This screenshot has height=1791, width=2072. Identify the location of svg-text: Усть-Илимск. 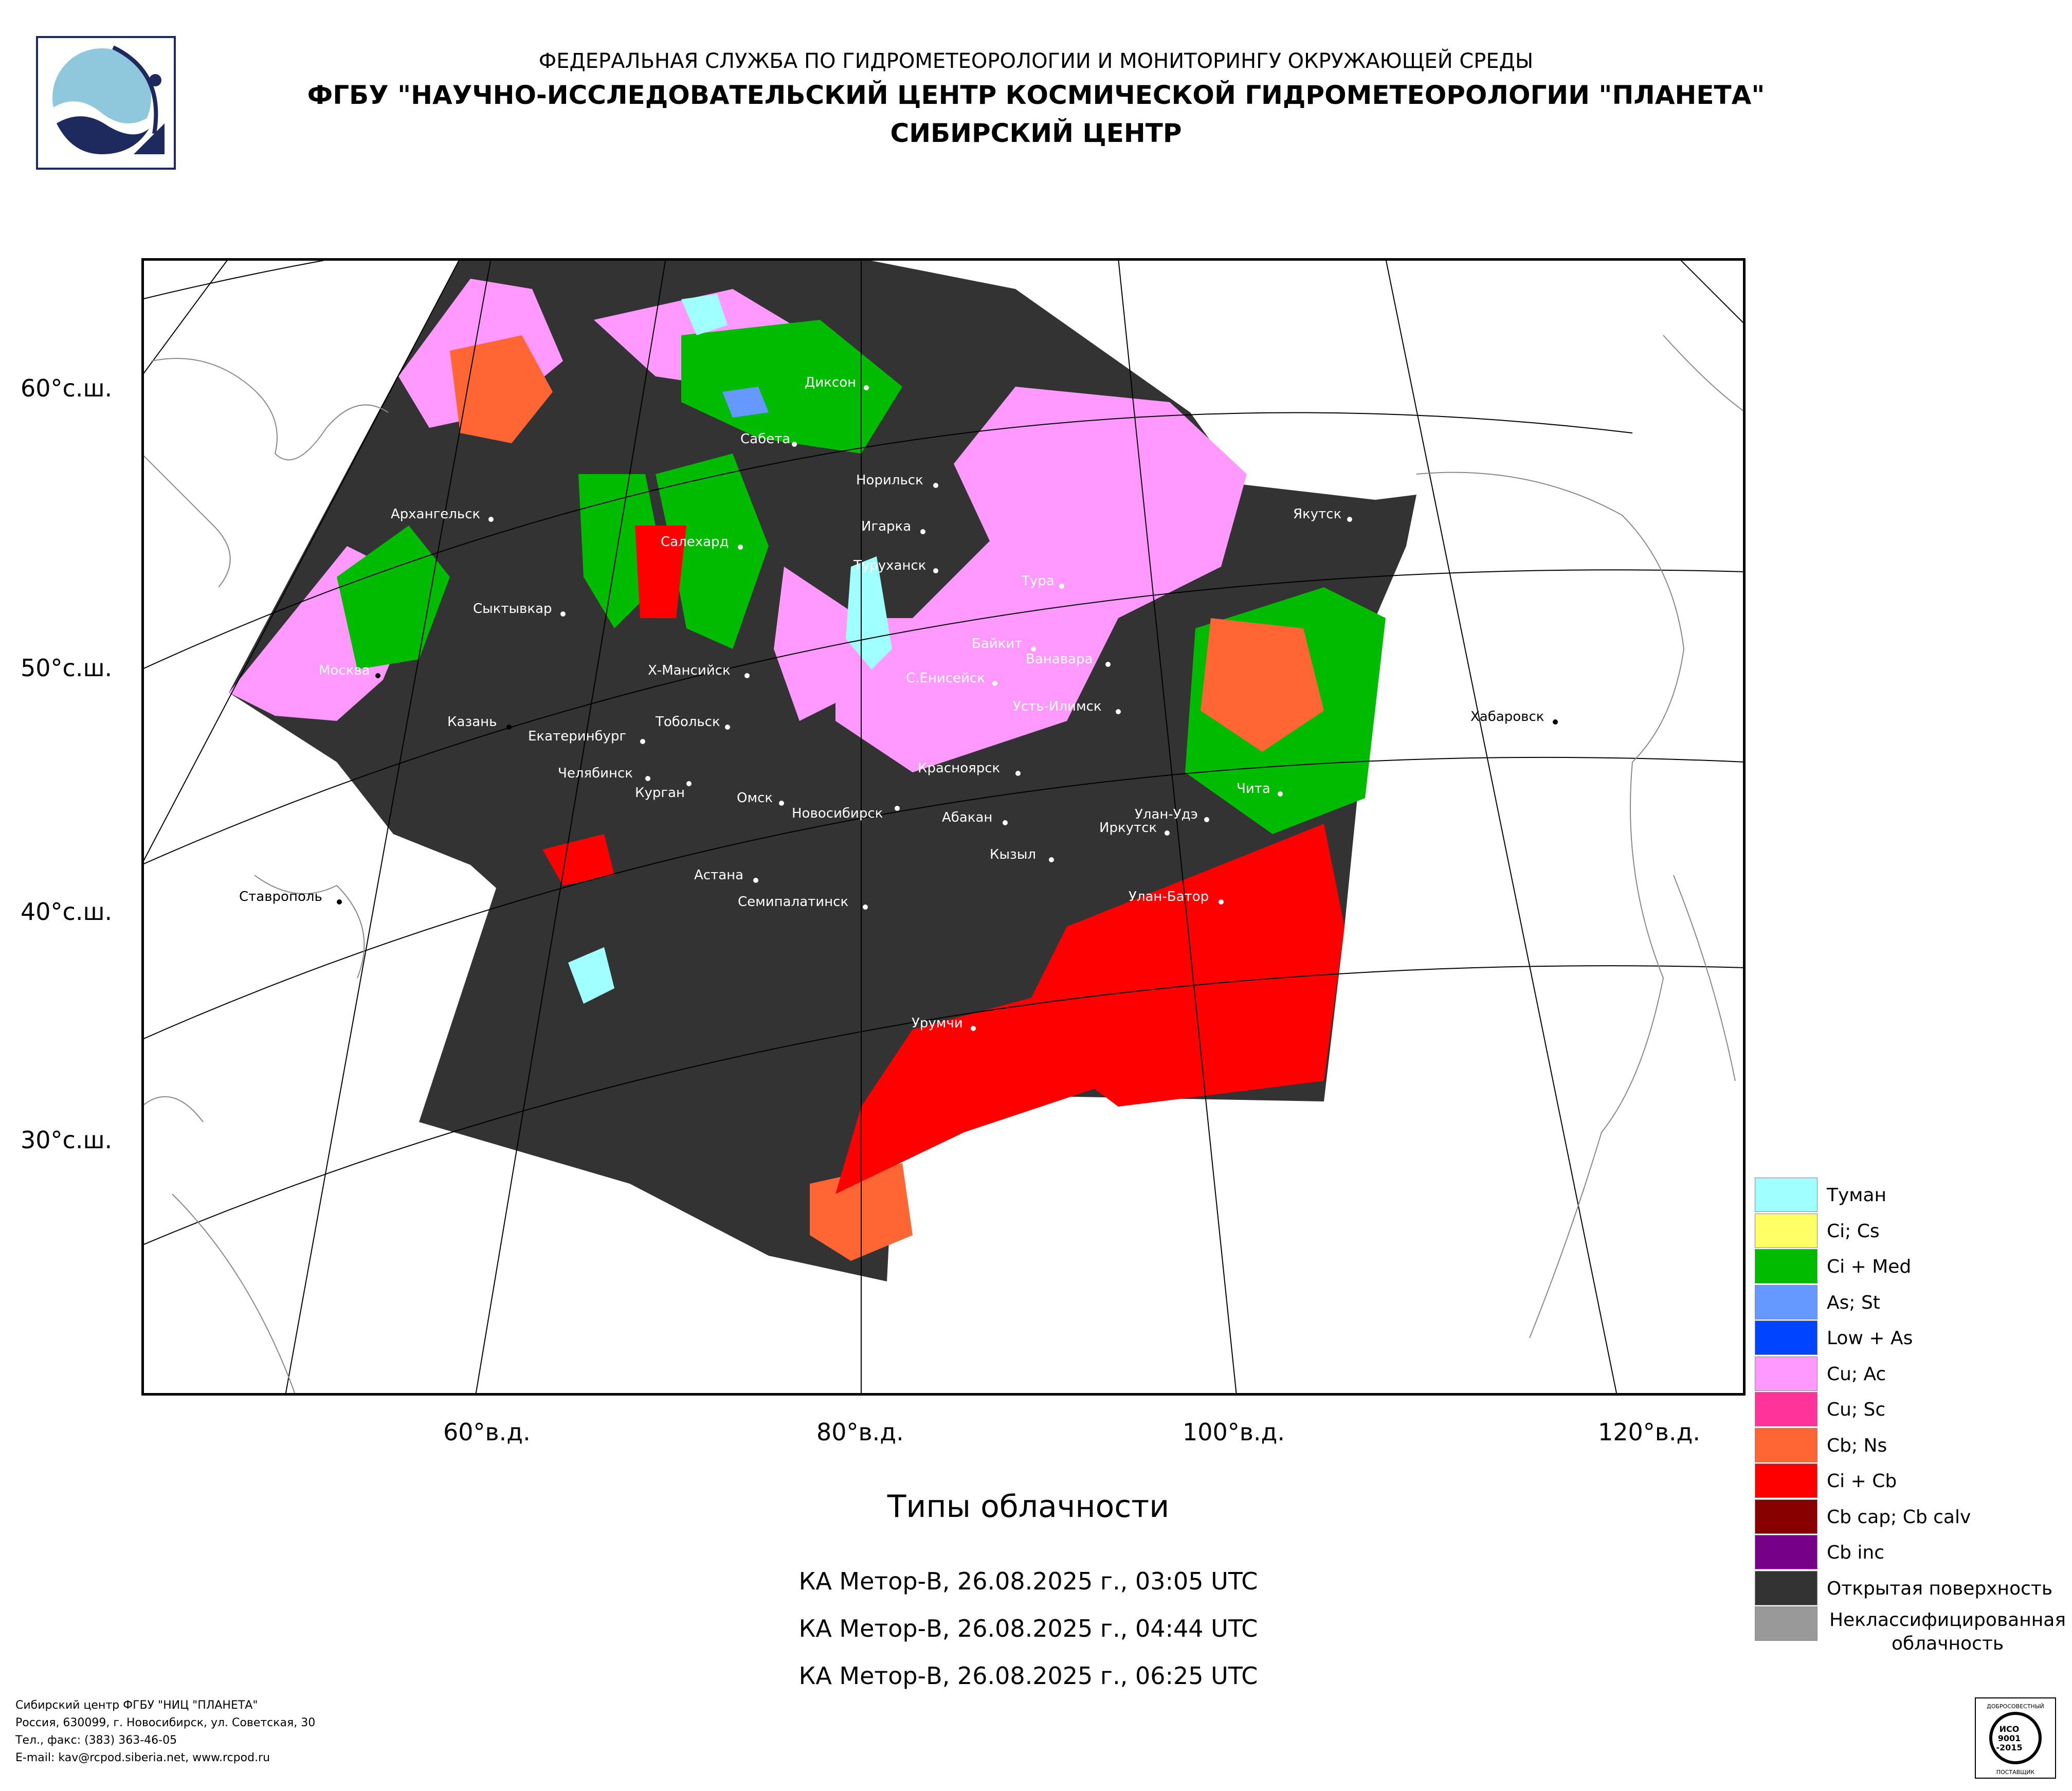
(1057, 706).